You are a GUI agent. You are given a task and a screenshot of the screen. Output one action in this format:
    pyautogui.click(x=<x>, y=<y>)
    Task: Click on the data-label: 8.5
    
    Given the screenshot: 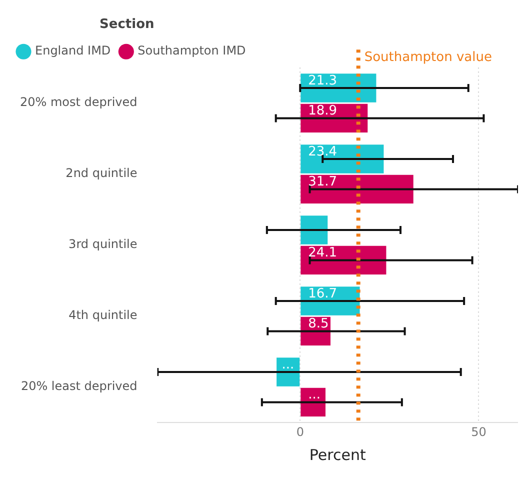 What is the action you would take?
    pyautogui.click(x=318, y=324)
    